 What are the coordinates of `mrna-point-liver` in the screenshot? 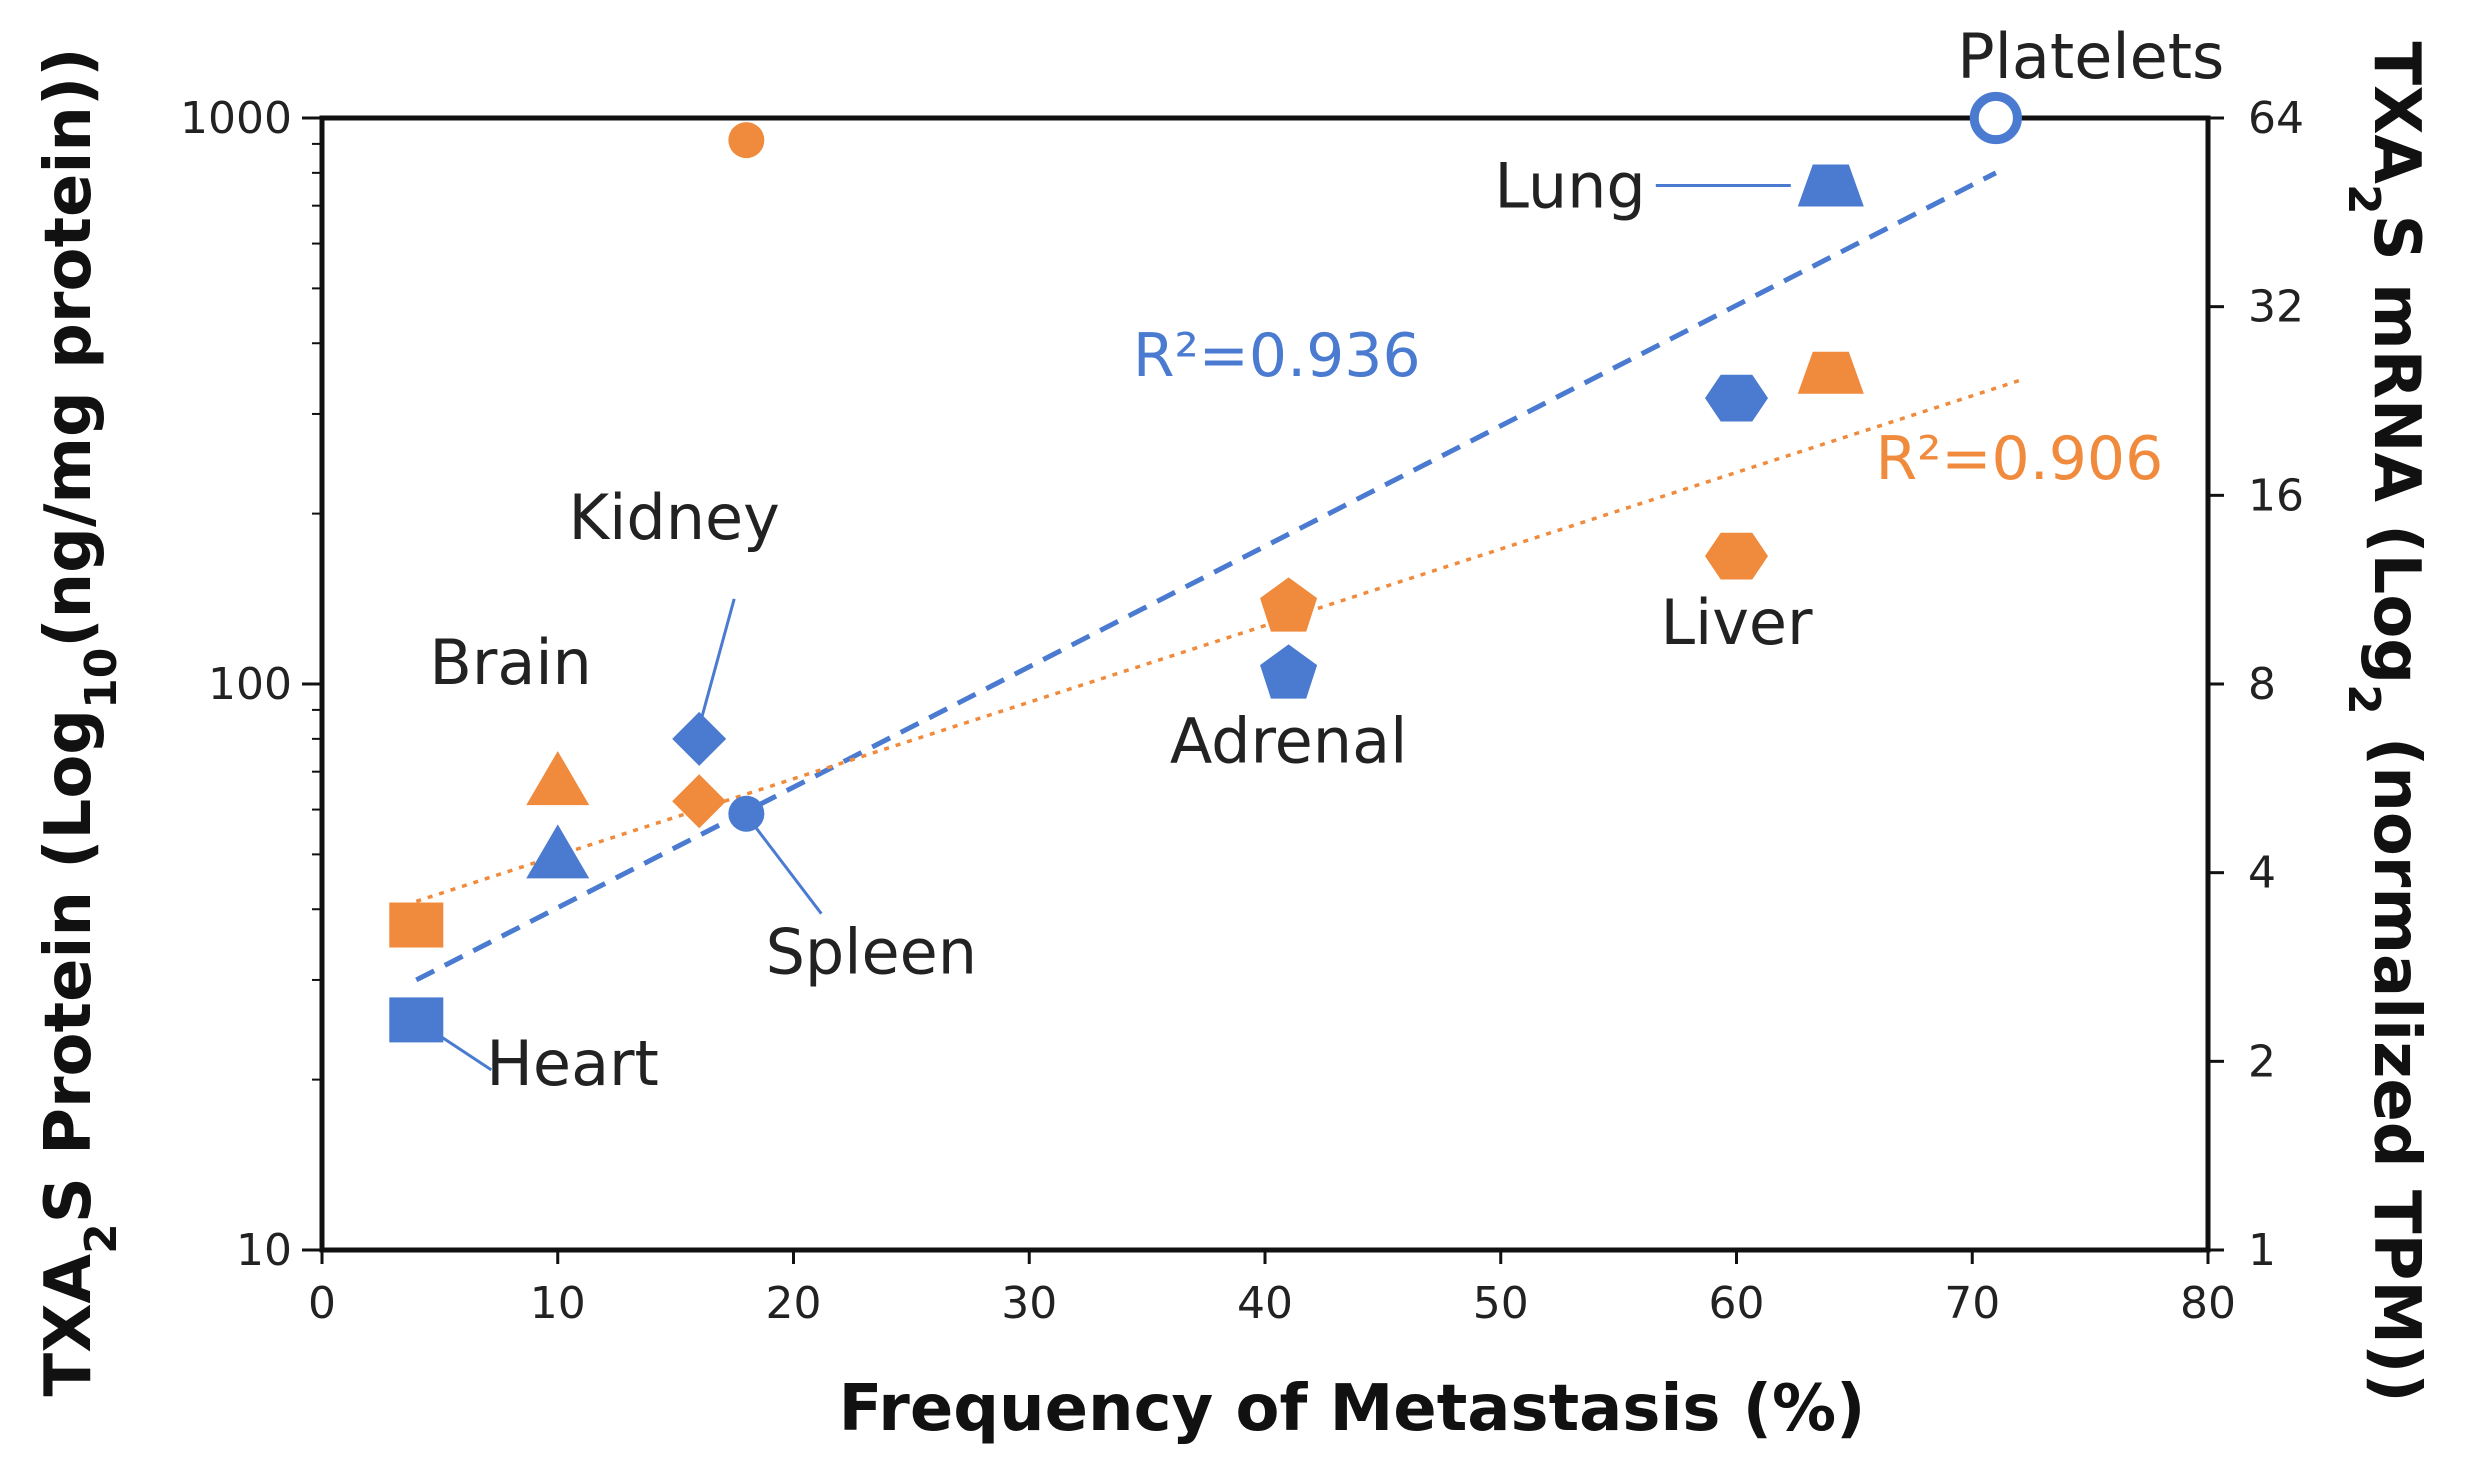 It's located at (1736, 556).